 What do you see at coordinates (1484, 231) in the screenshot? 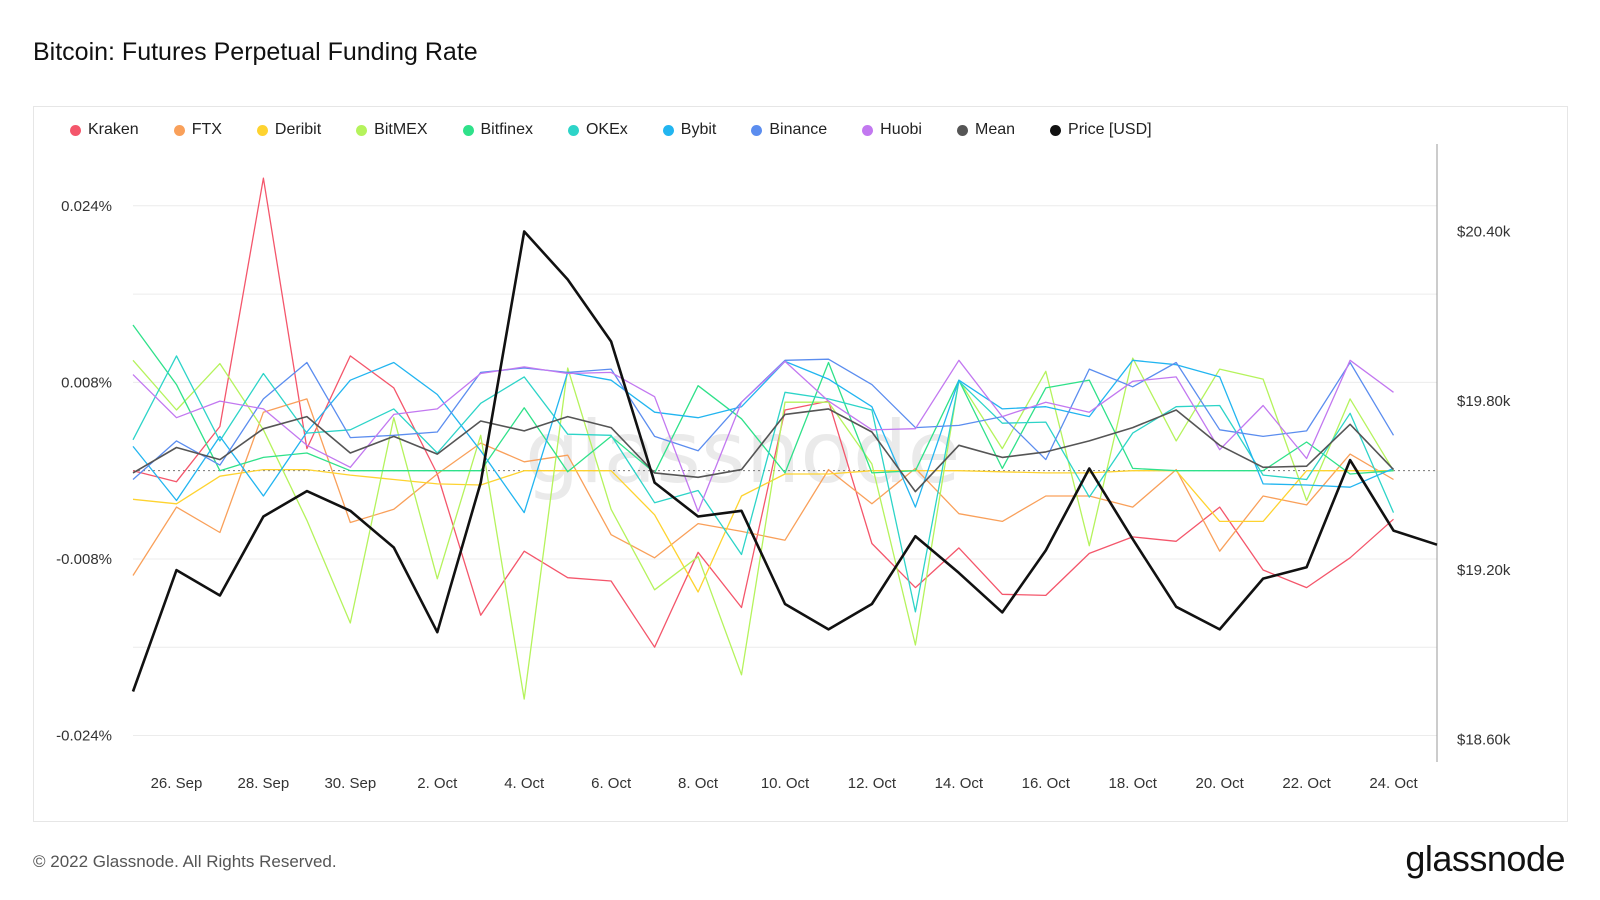
I see `y-right-tick-label: $20.40k` at bounding box center [1484, 231].